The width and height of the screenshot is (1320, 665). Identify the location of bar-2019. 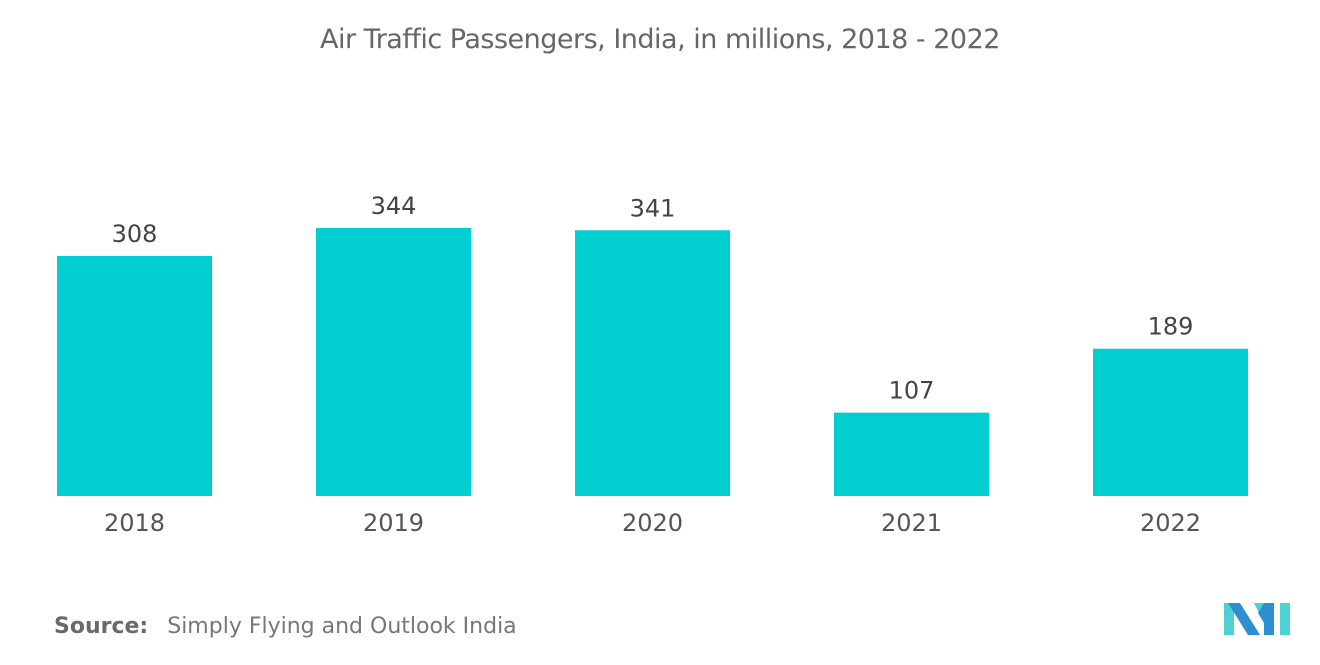
(393, 361).